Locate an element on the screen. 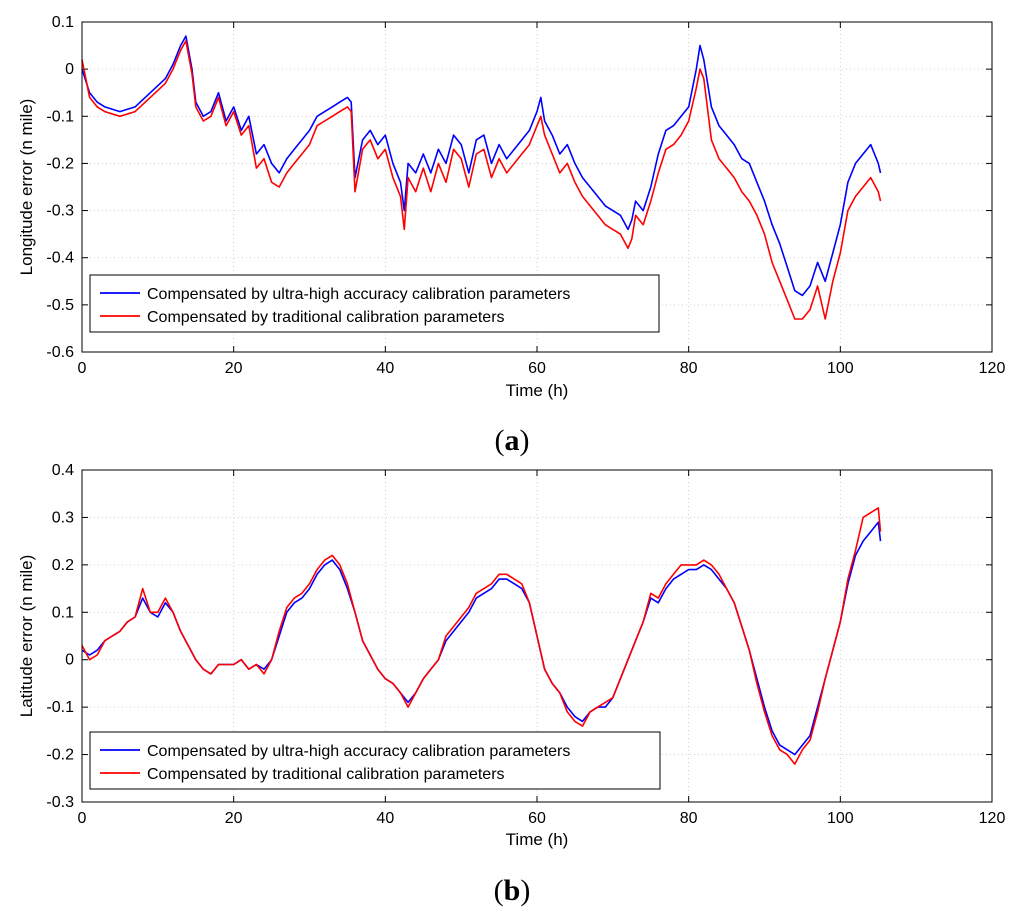  y-tick-label: 0.2 is located at coordinates (63, 565).